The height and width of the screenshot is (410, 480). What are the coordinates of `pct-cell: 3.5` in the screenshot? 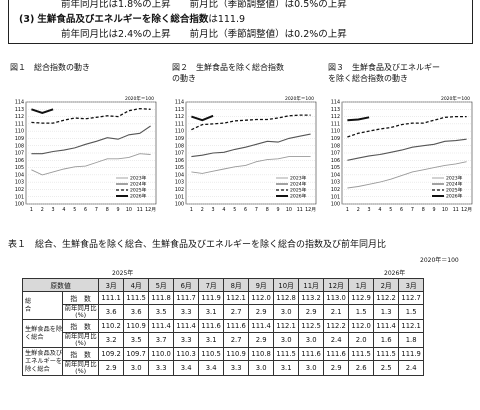 It's located at (136, 340).